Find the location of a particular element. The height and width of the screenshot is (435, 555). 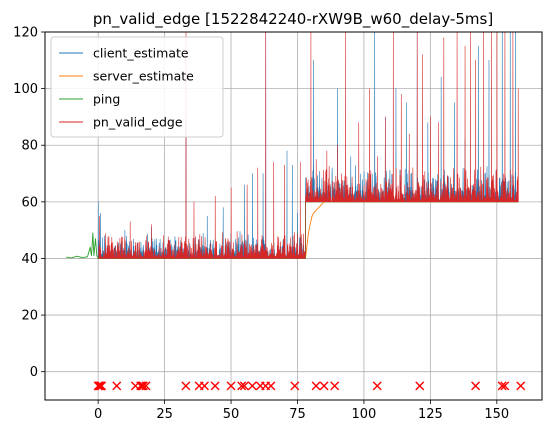

series-line is located at coordinates (412, 230).